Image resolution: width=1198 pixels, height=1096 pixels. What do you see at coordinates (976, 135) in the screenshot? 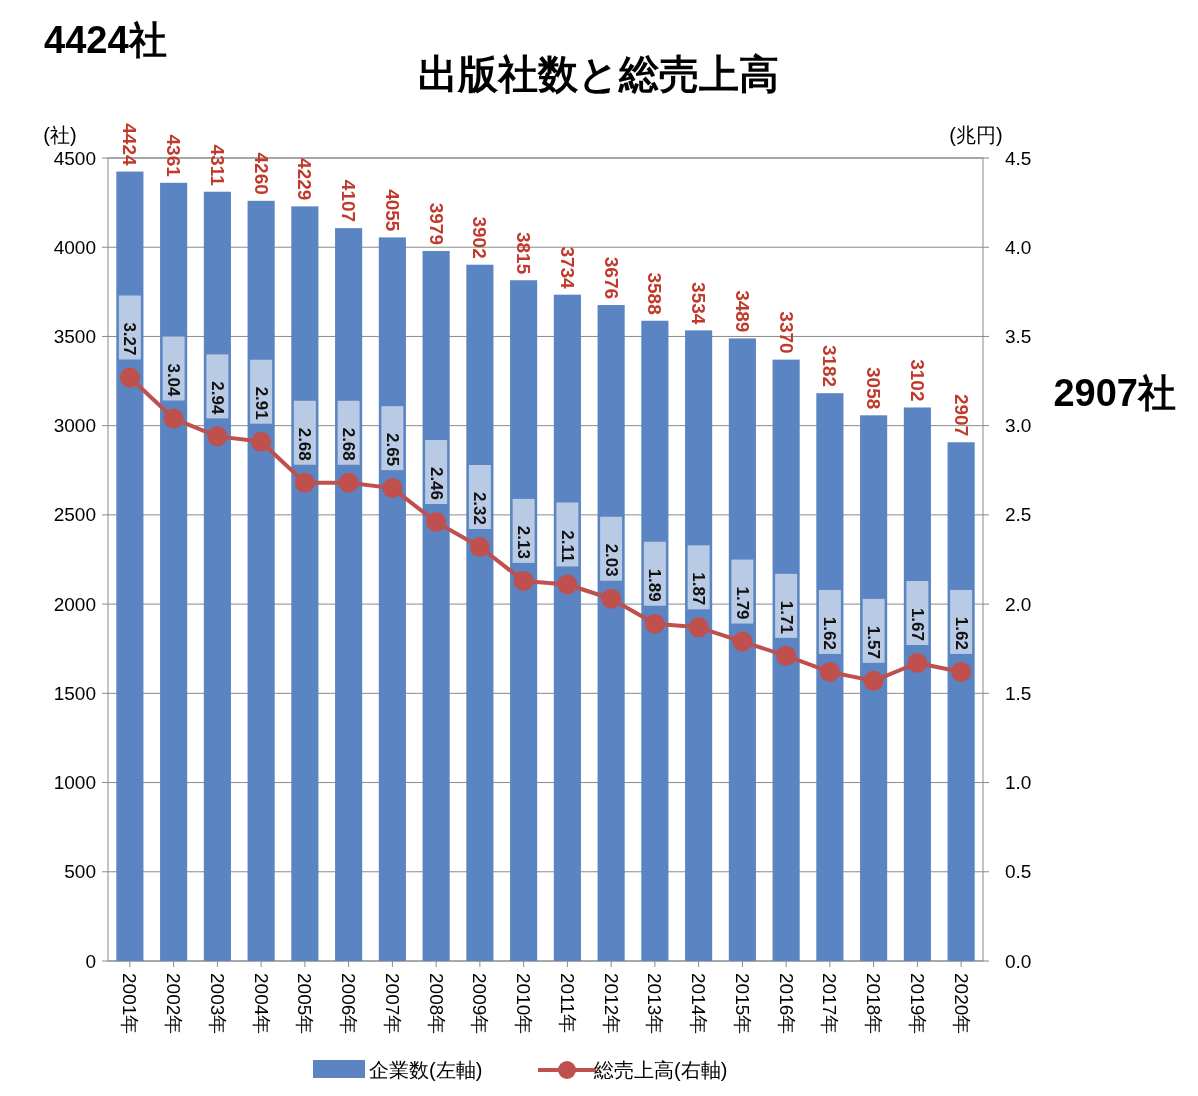
I see `y2-axis-title: (兆円)` at bounding box center [976, 135].